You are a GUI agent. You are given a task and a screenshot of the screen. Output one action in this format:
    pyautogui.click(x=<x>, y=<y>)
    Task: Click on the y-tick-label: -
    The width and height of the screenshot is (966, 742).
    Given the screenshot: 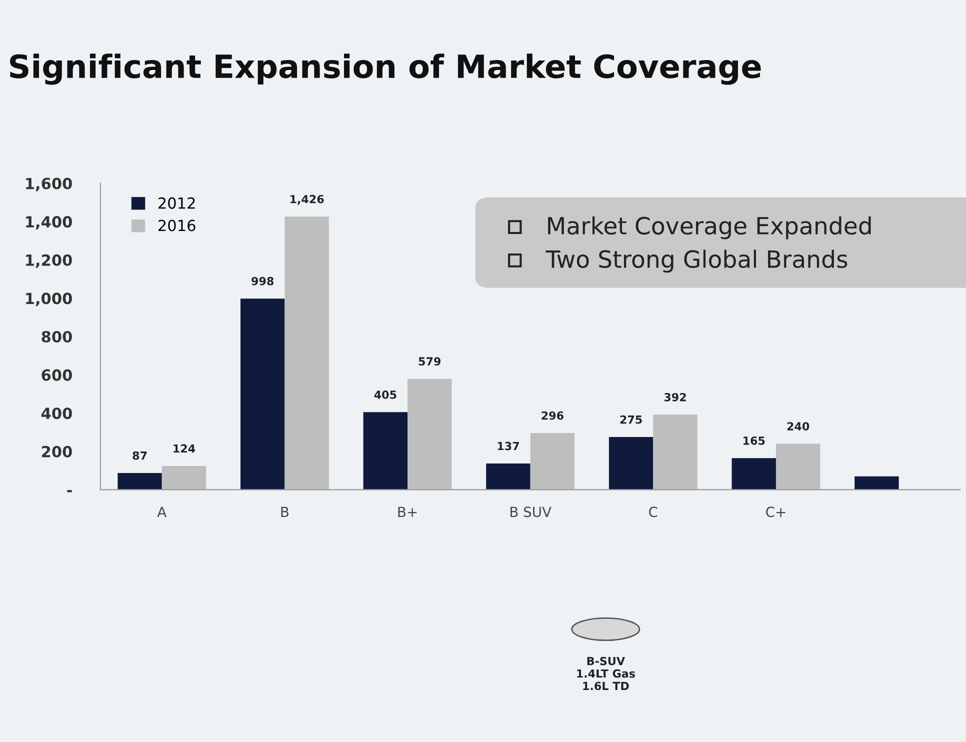 What is the action you would take?
    pyautogui.click(x=69, y=491)
    